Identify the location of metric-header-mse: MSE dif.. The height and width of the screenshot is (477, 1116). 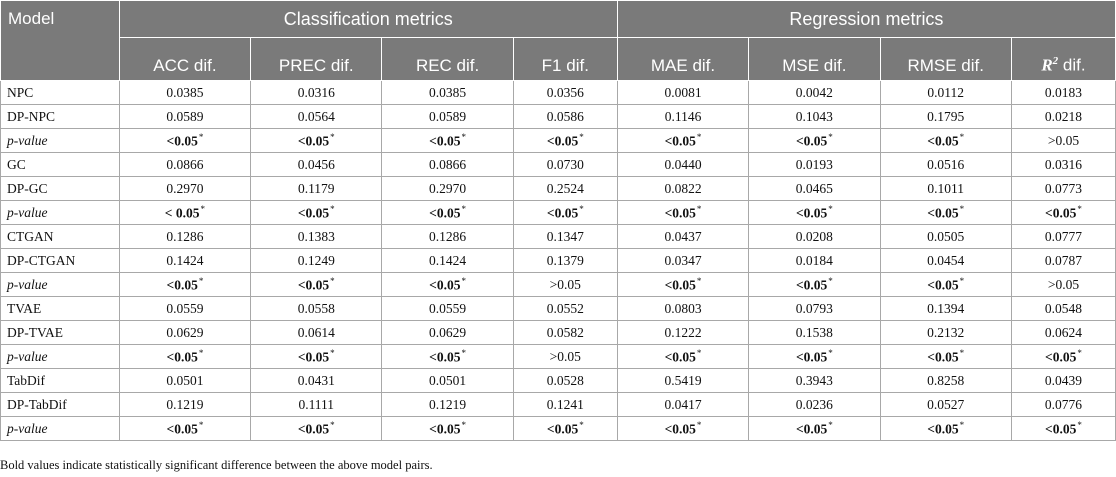
(814, 59).